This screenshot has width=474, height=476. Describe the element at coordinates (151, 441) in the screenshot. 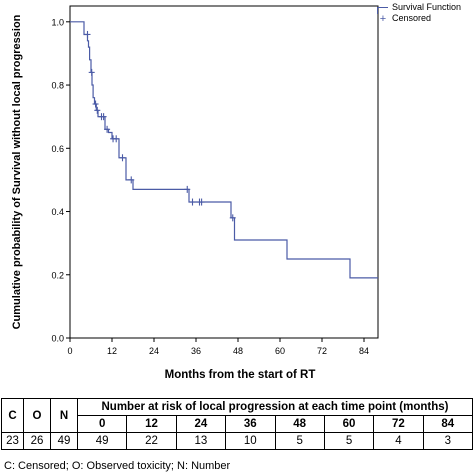

I see `at-risk-cell: 22` at that location.